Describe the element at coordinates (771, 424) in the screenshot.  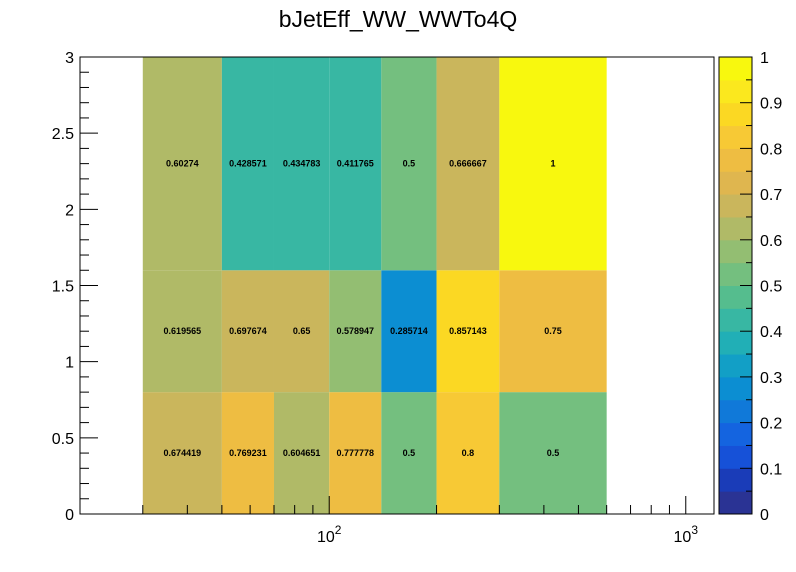
I see `z-tick-label: 0.2` at that location.